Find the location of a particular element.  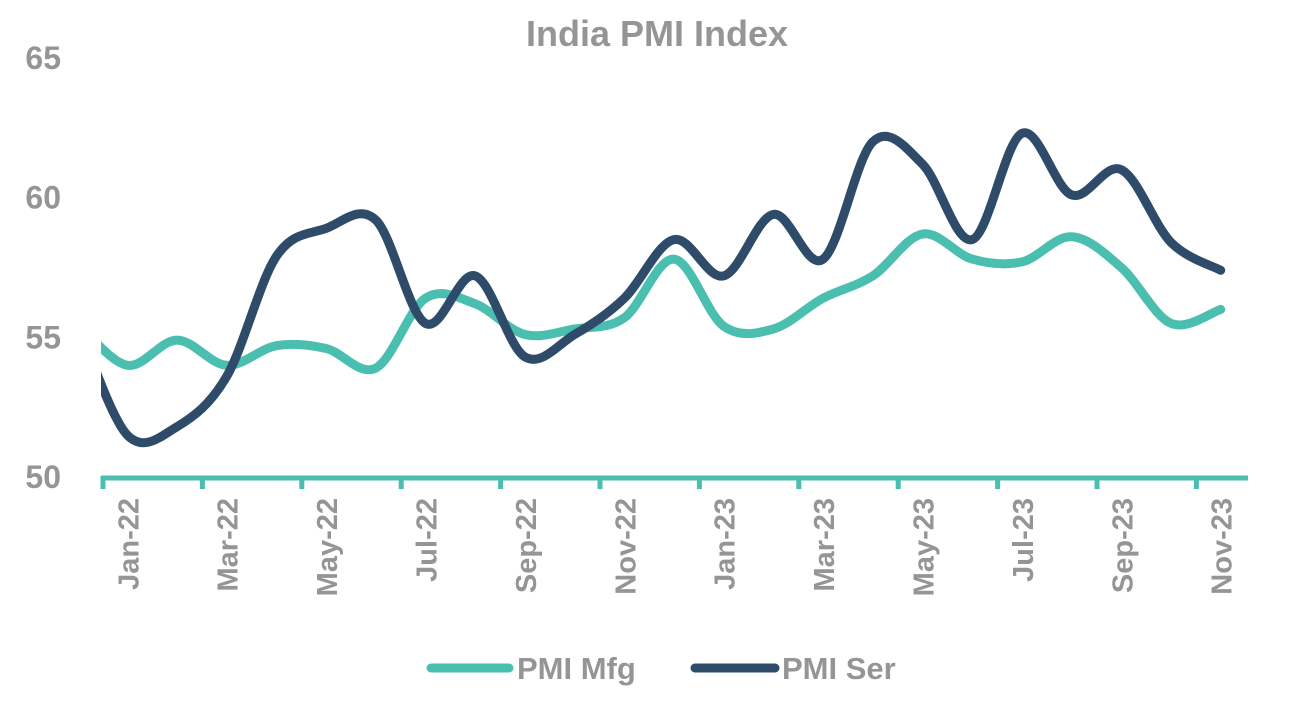

y-axis-ticks: 50 55 60 65 is located at coordinates (43, 267).